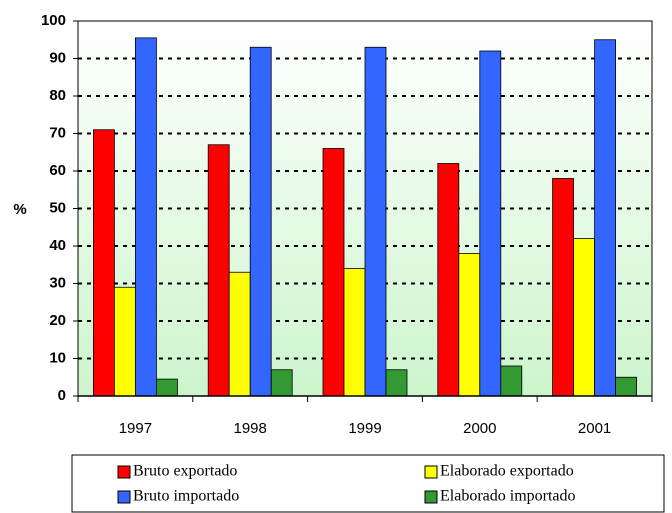 This screenshot has height=513, width=672. I want to click on x-tick-label: 1998, so click(250, 428).